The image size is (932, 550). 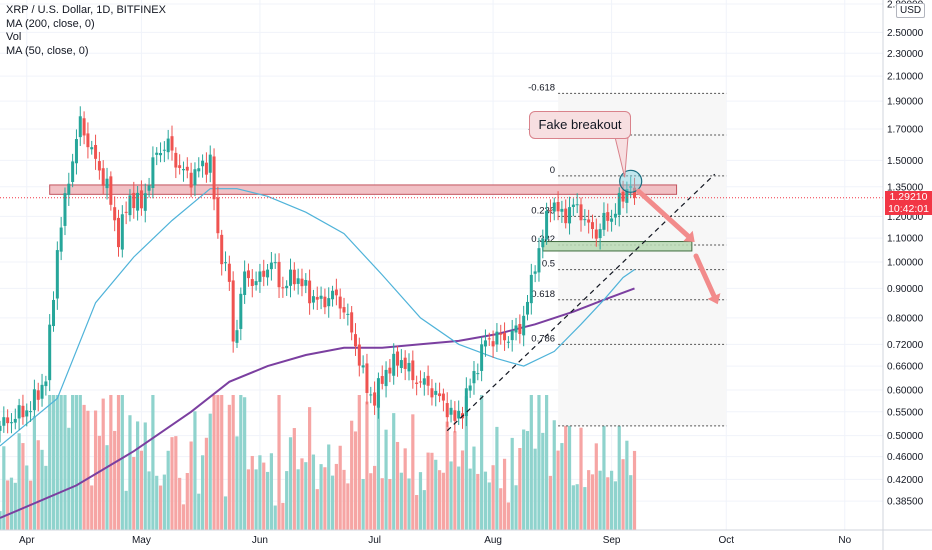 I want to click on fake-breakout-callout: Fake breakout, so click(x=580, y=125).